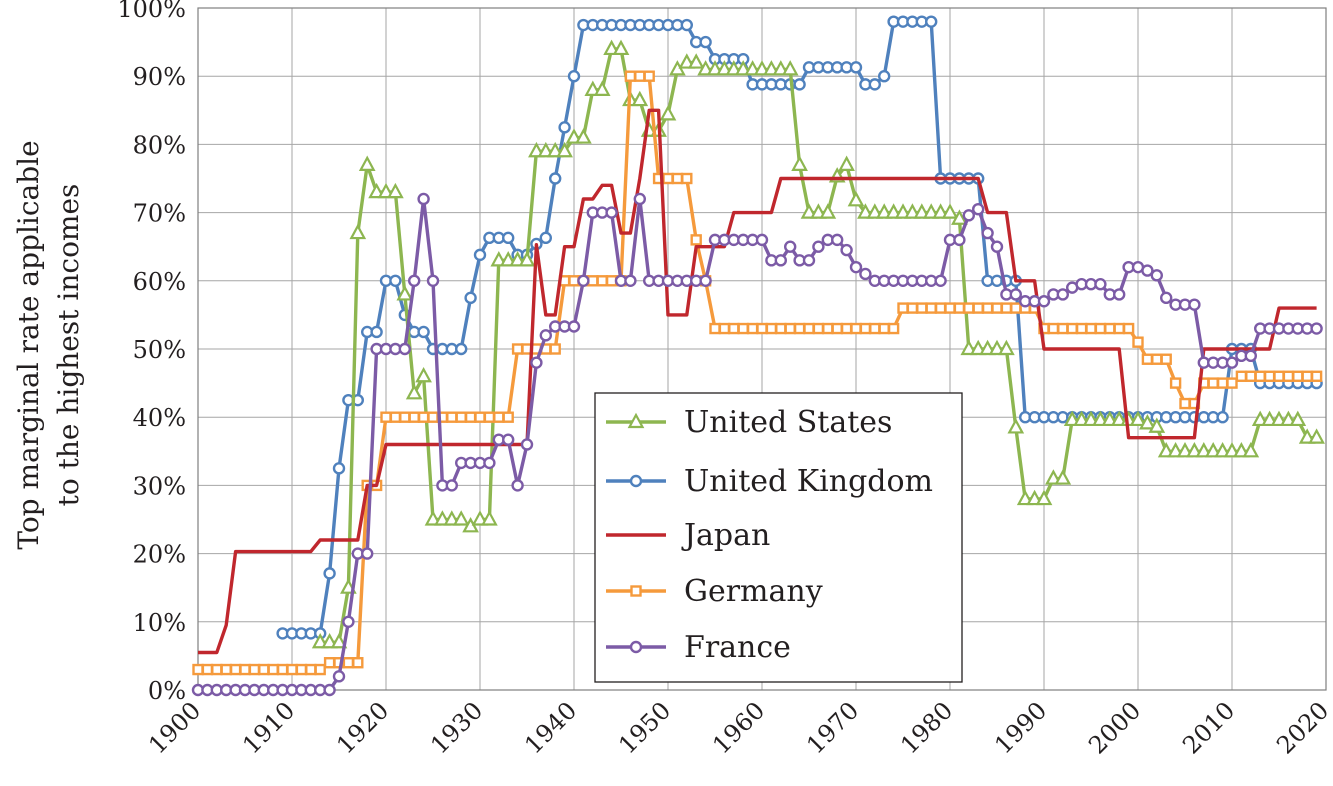 Image resolution: width=1333 pixels, height=786 pixels. Describe the element at coordinates (167, 691) in the screenshot. I see `y-tick-label: 0%` at that location.